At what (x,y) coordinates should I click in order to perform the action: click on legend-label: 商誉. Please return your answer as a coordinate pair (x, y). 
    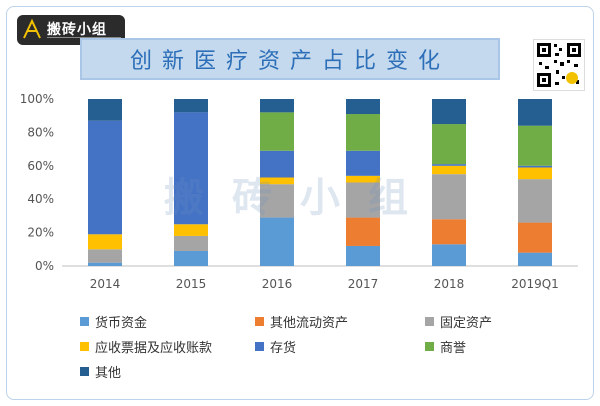
    Looking at the image, I should click on (453, 348).